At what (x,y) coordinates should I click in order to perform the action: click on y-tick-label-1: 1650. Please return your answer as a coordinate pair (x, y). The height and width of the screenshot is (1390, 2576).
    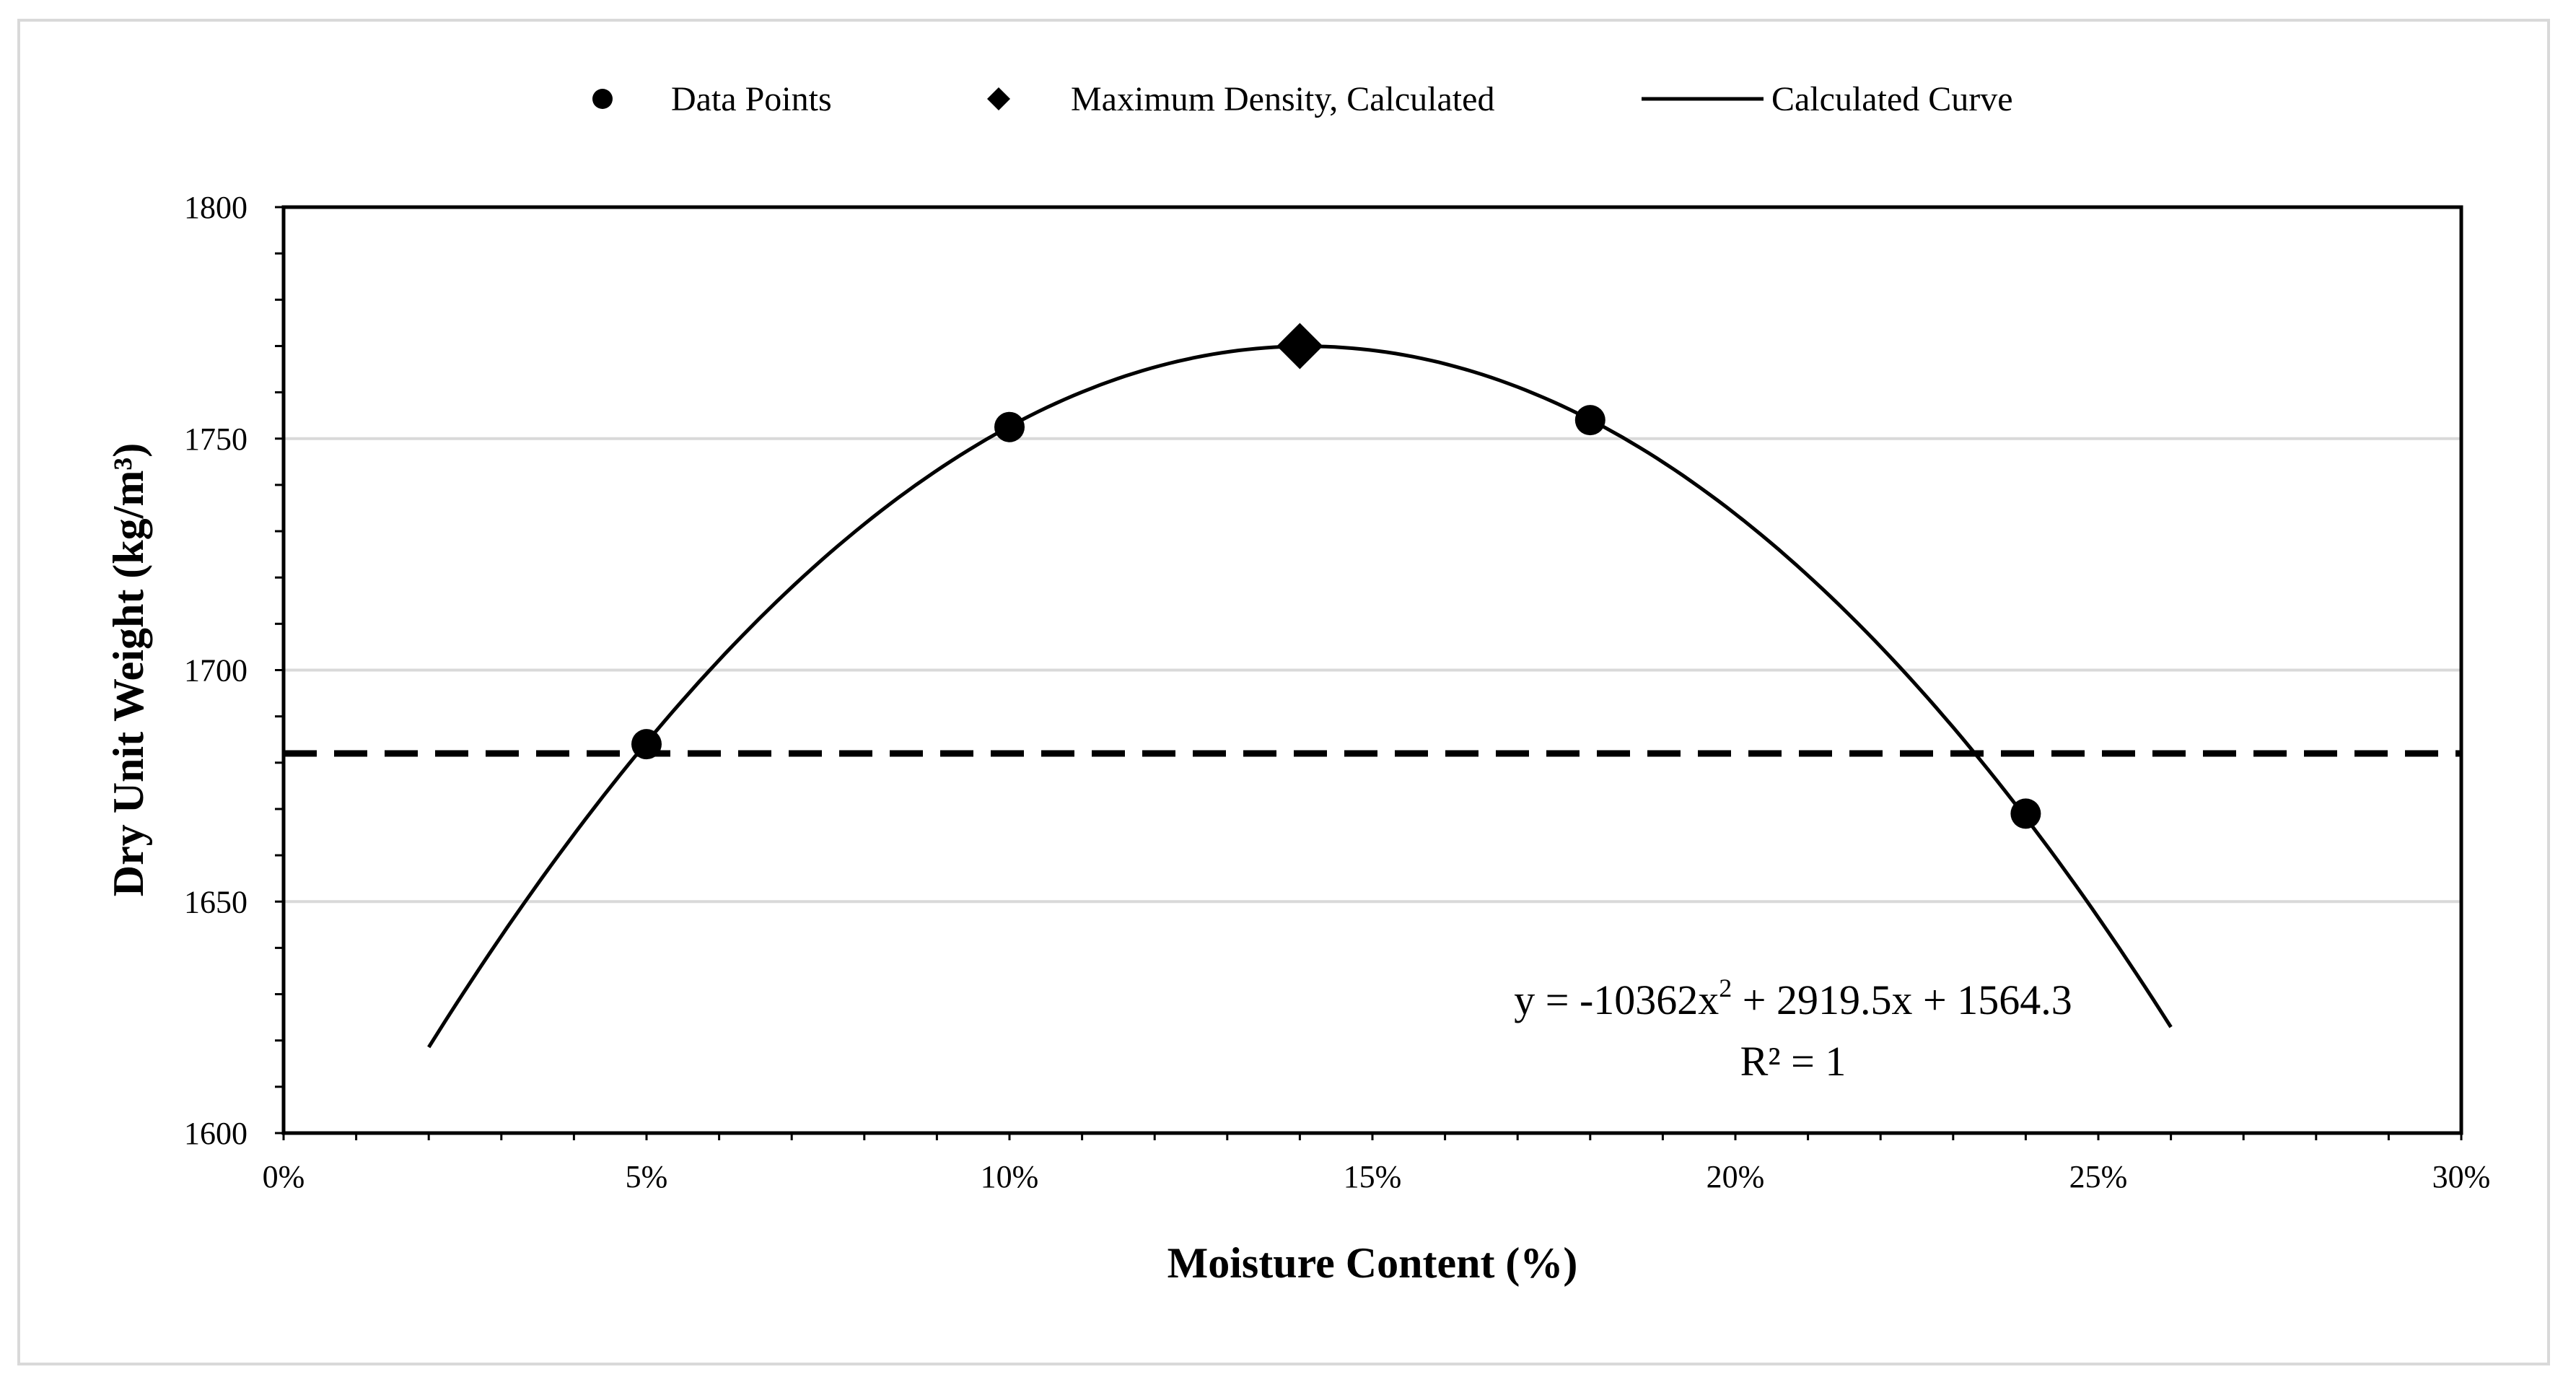
    Looking at the image, I should click on (215, 902).